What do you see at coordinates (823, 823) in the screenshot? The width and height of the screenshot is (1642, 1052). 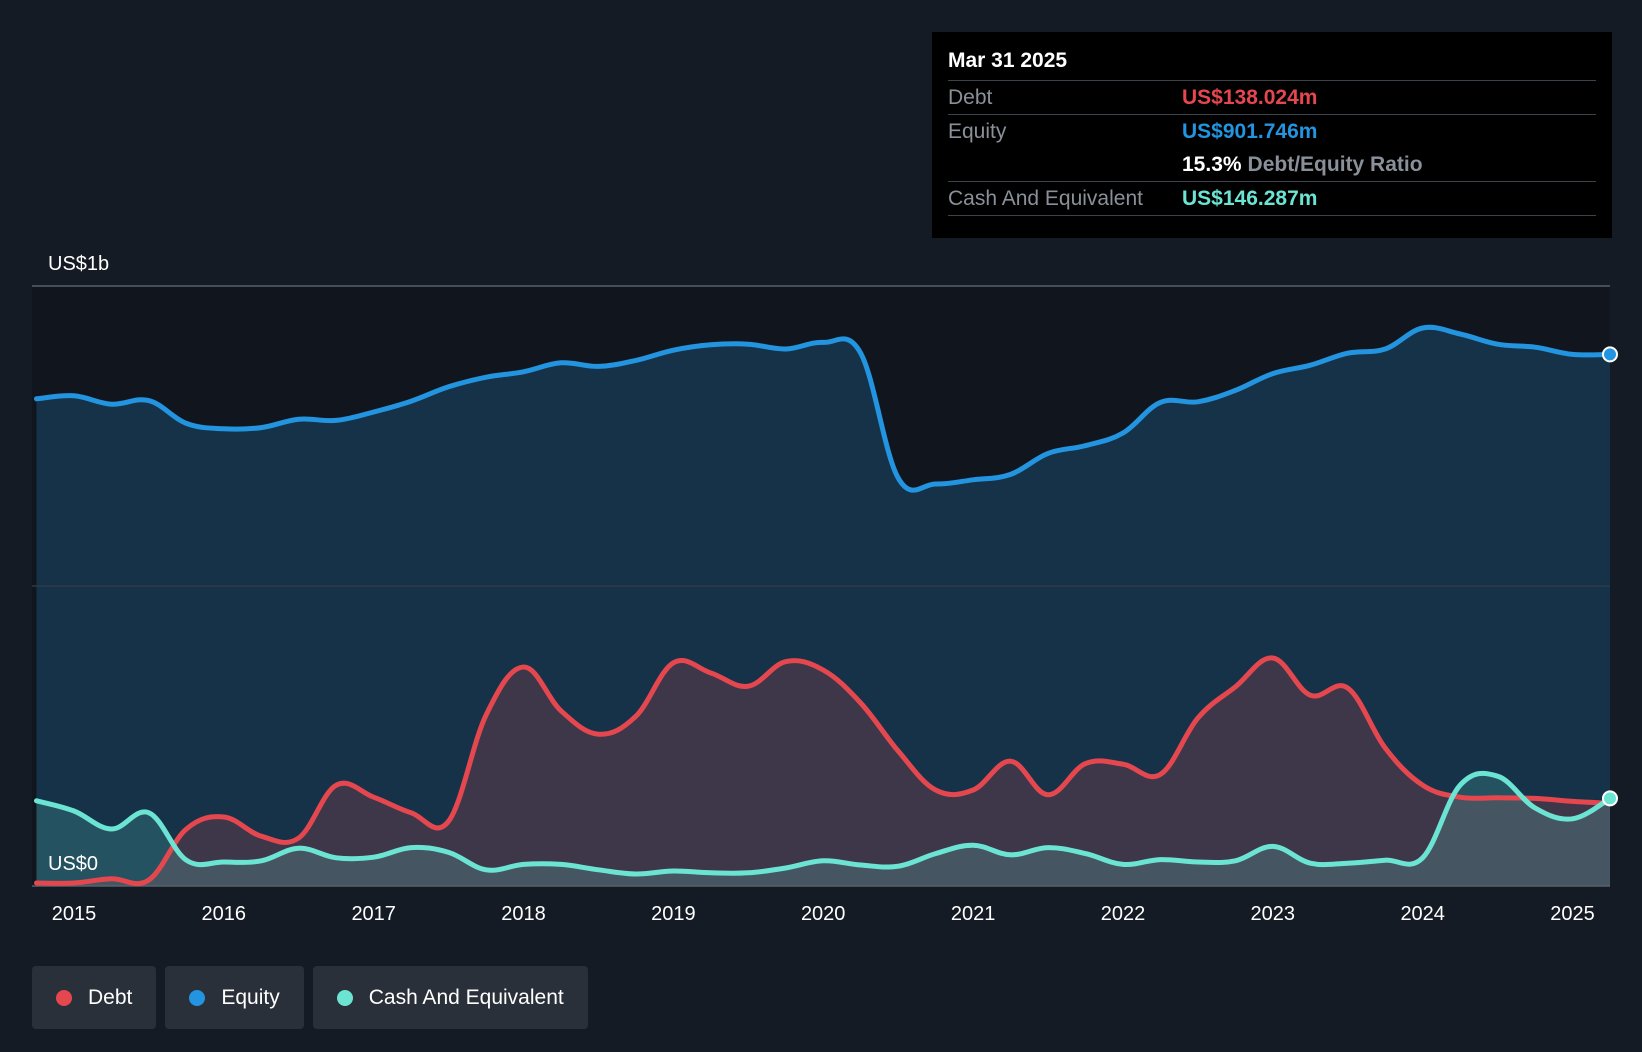 I see `line-cash-and-equivalent` at bounding box center [823, 823].